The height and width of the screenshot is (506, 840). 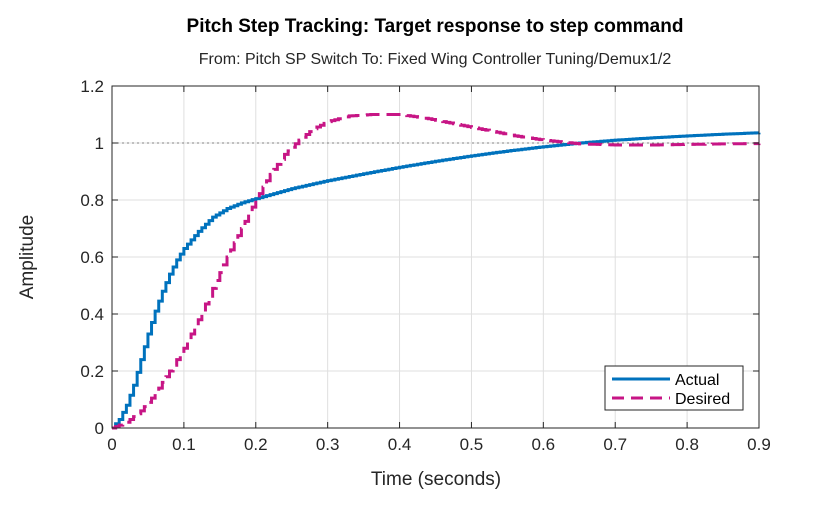 What do you see at coordinates (697, 380) in the screenshot?
I see `legend-actual-label: Actual` at bounding box center [697, 380].